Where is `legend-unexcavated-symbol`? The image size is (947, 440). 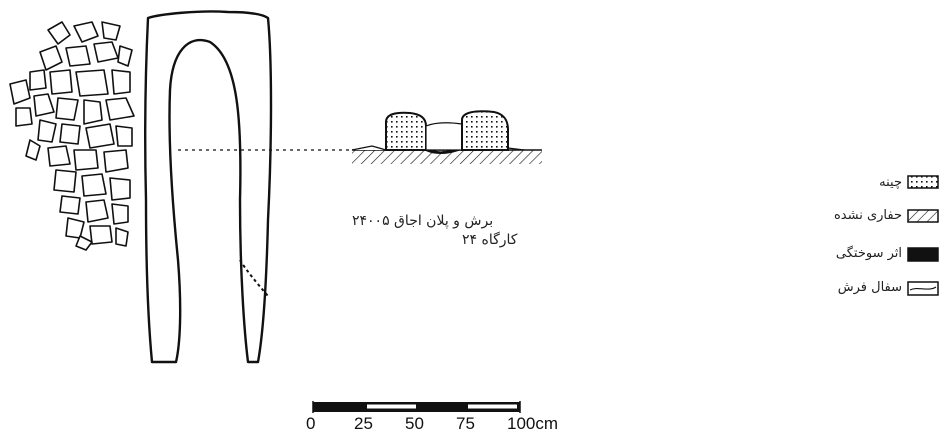 legend-unexcavated-symbol is located at coordinates (923, 216).